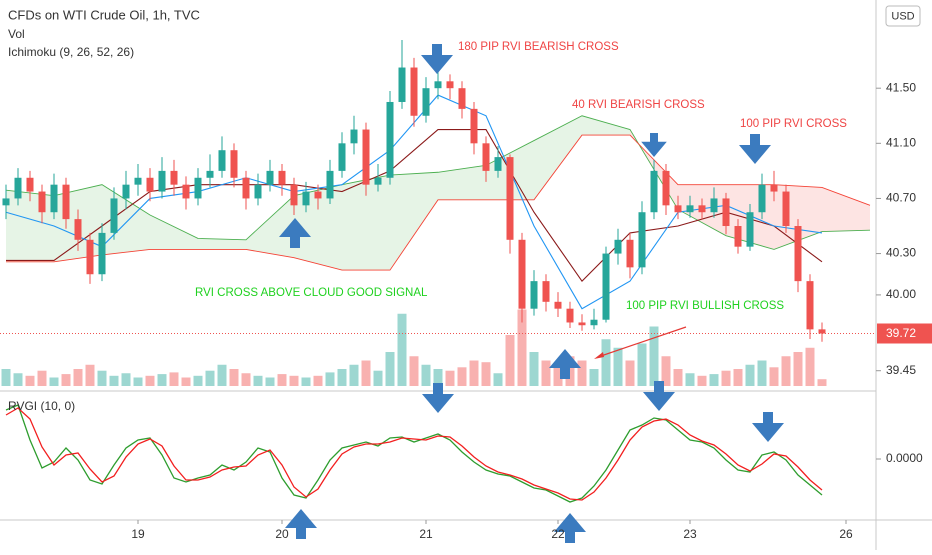 This screenshot has width=932, height=555. I want to click on x-tick-label: 20, so click(282, 534).